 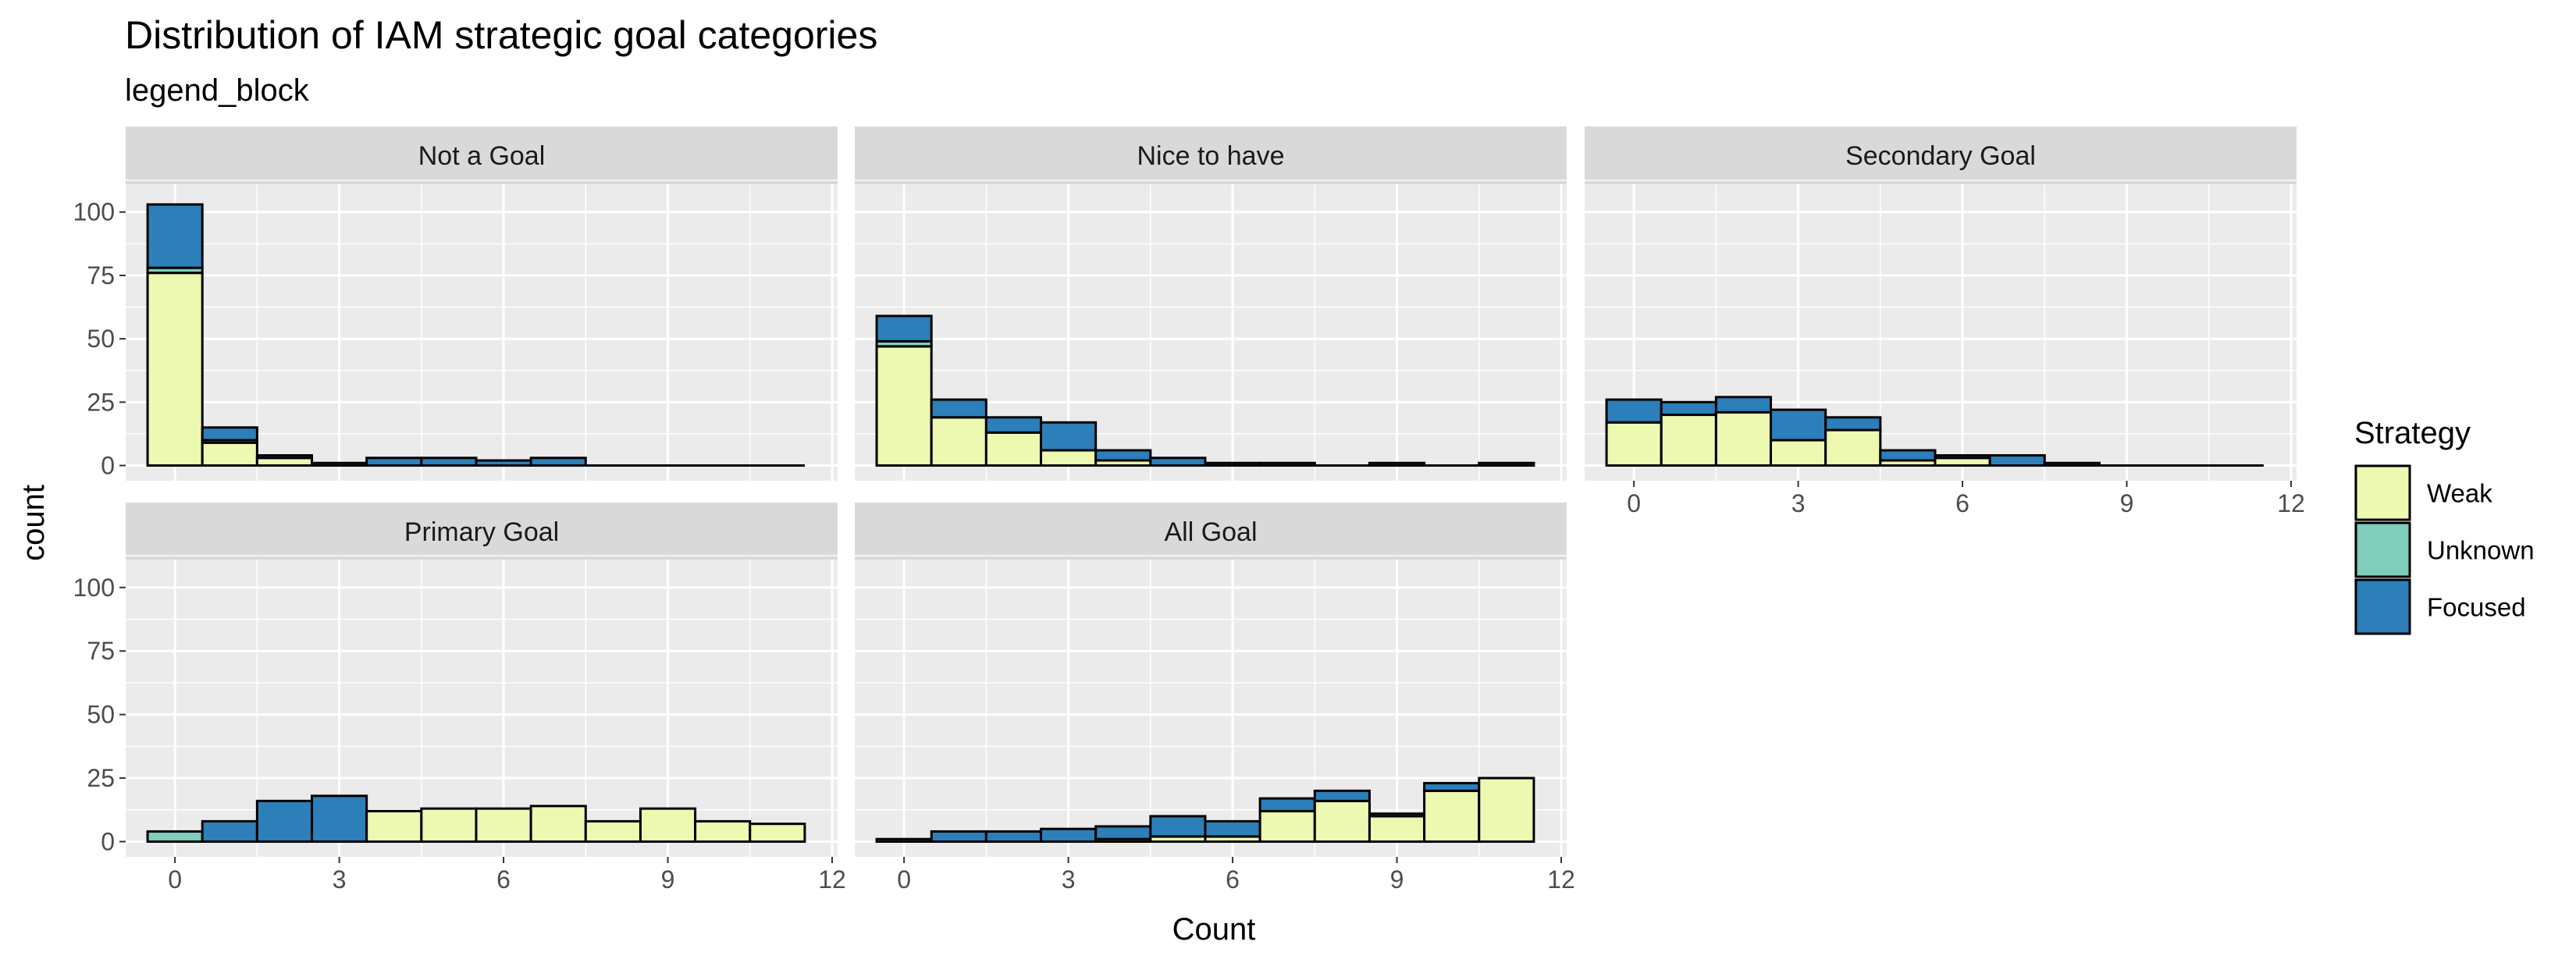 I want to click on facet-strip-label: Nice to have, so click(x=1211, y=156).